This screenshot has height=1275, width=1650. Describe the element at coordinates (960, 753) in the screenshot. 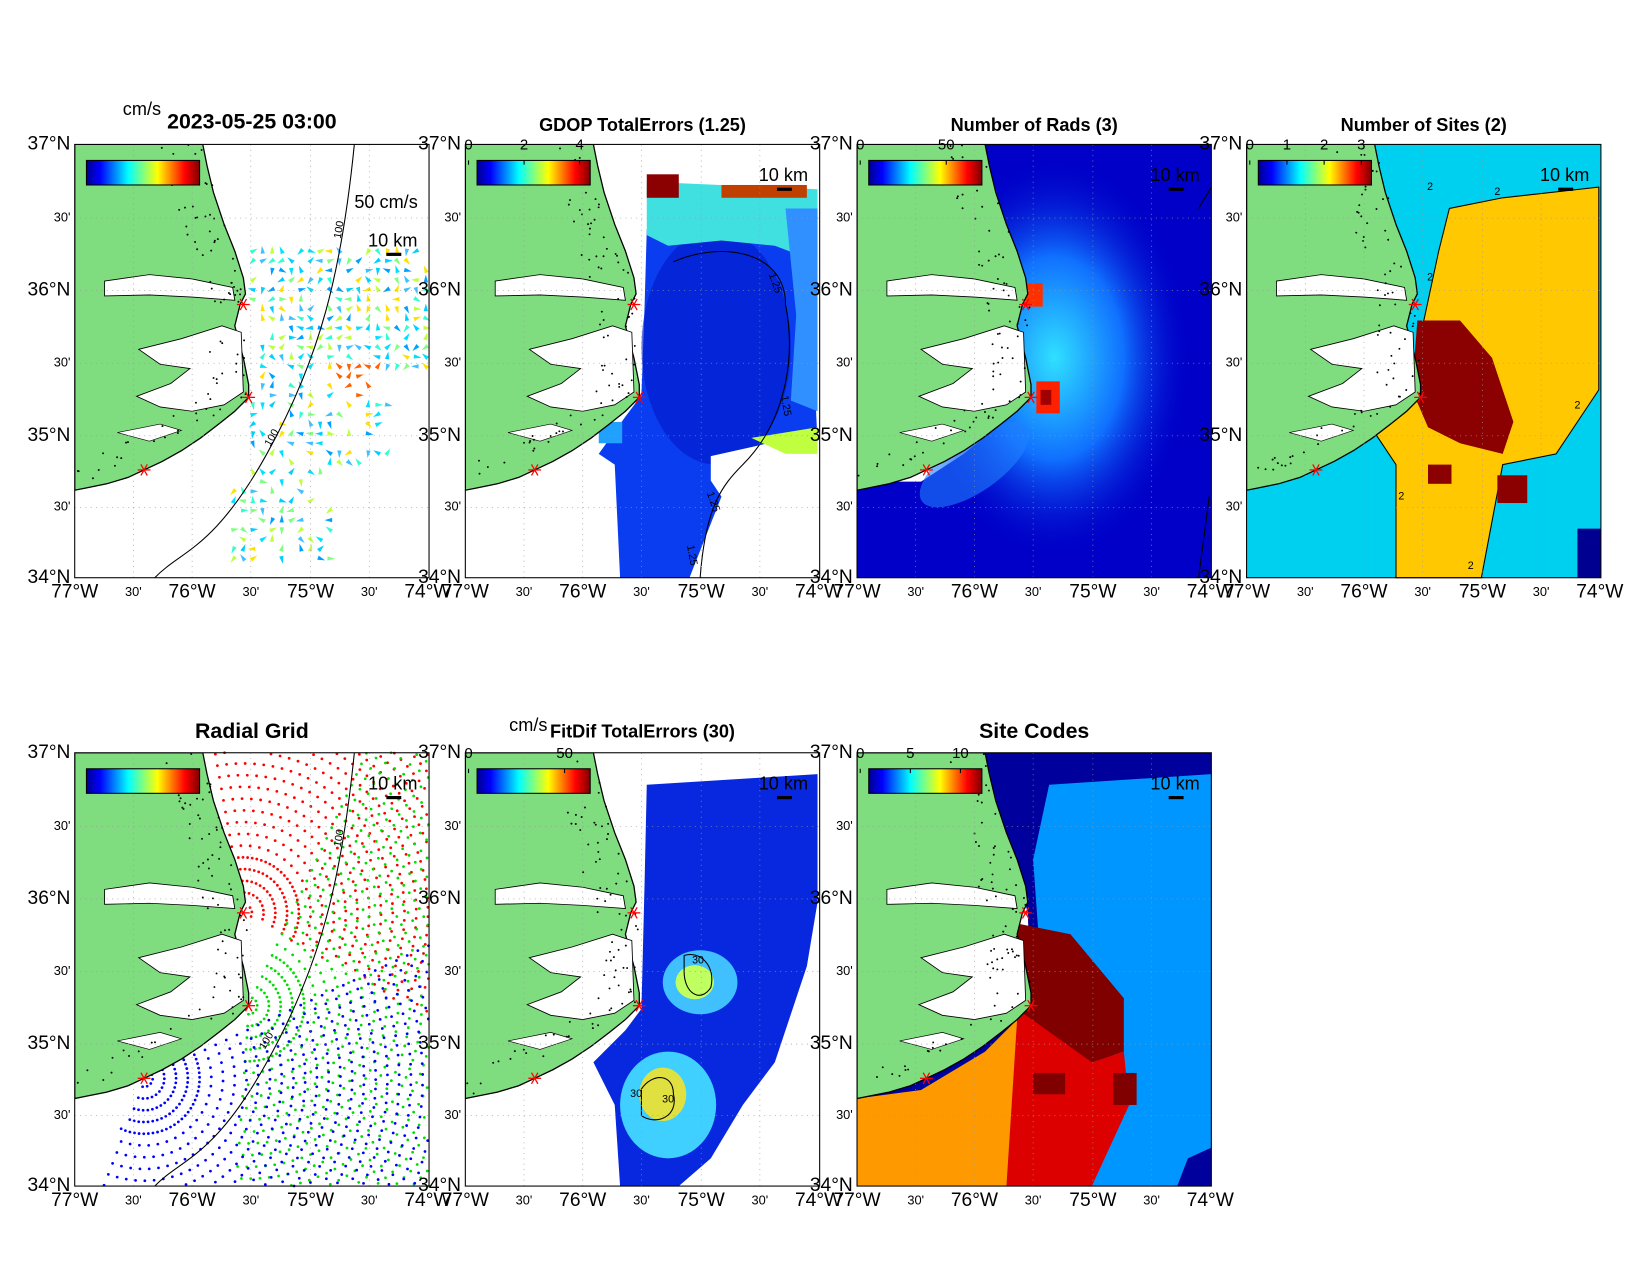

I see `colorbar-tick-label: 10` at that location.